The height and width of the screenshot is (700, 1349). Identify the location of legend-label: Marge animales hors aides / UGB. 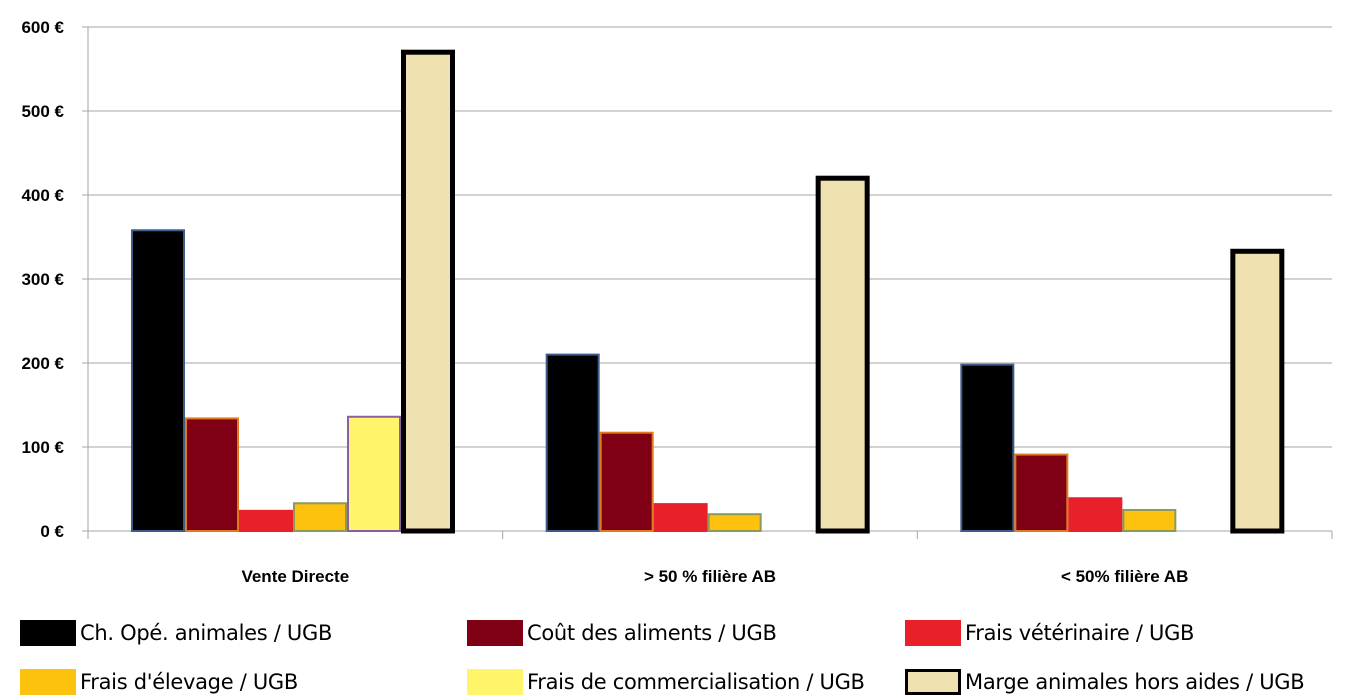
(1135, 682).